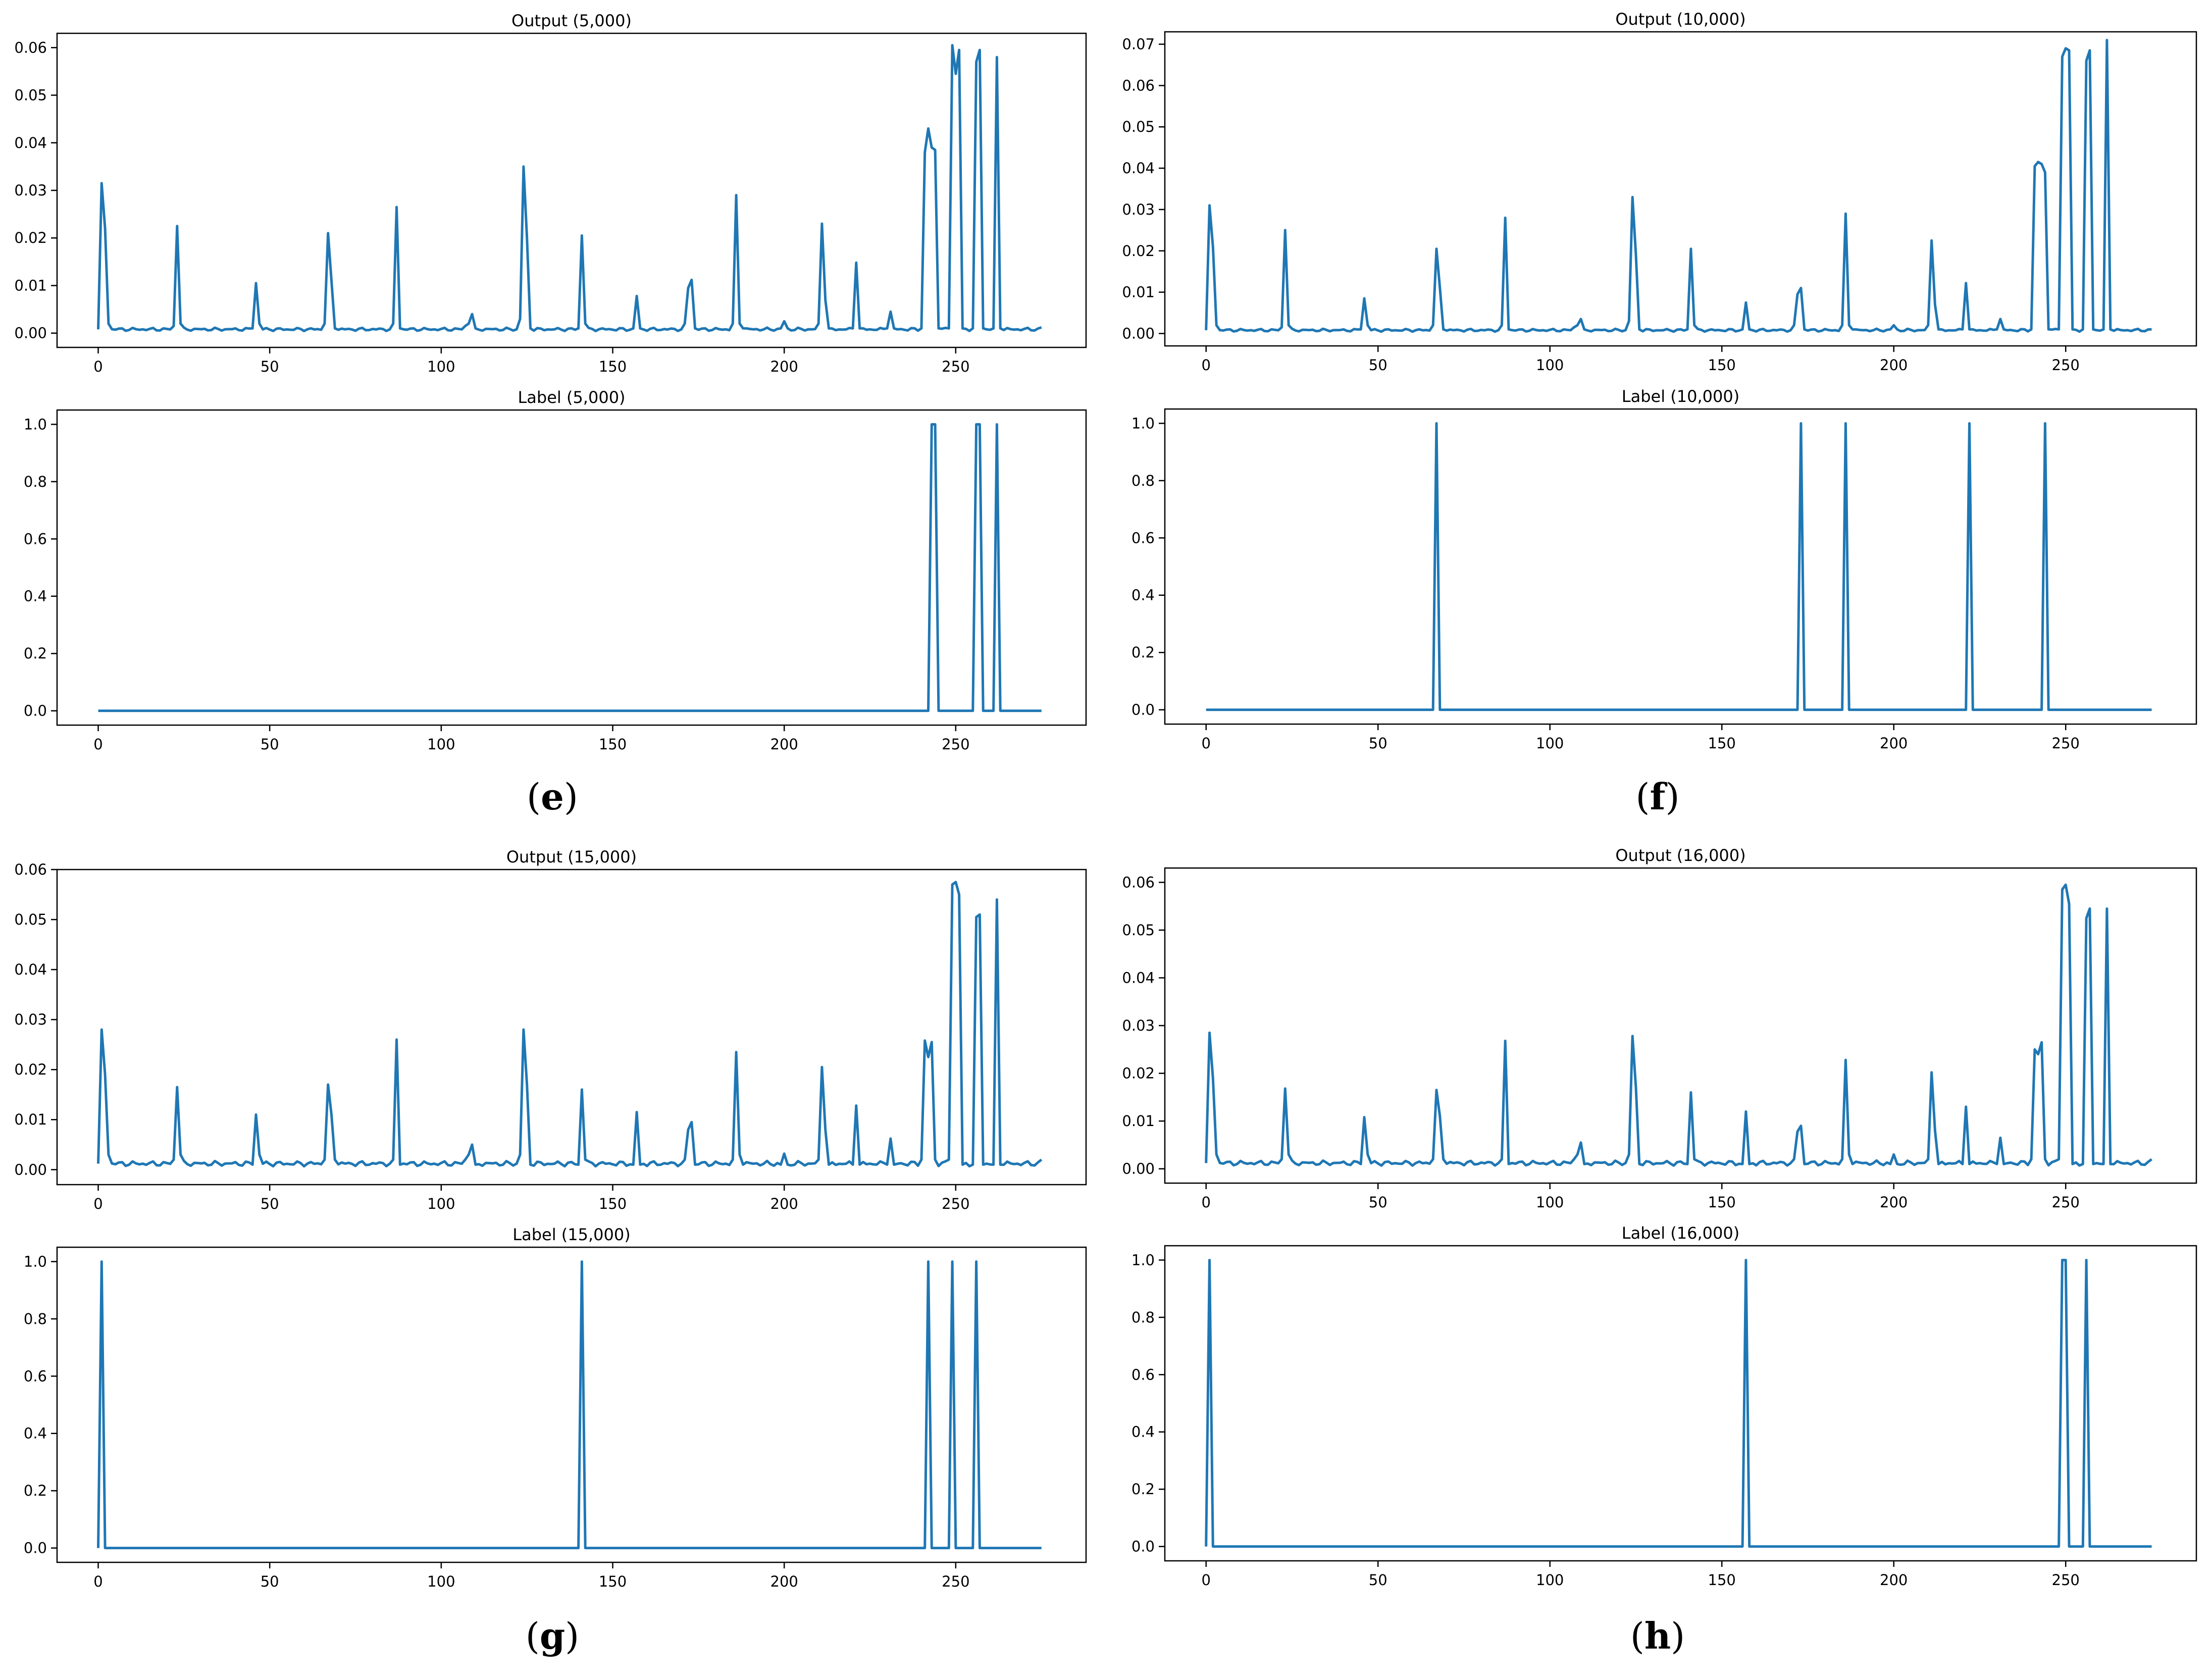  What do you see at coordinates (572, 21) in the screenshot?
I see `chart-title: Output (5,000)` at bounding box center [572, 21].